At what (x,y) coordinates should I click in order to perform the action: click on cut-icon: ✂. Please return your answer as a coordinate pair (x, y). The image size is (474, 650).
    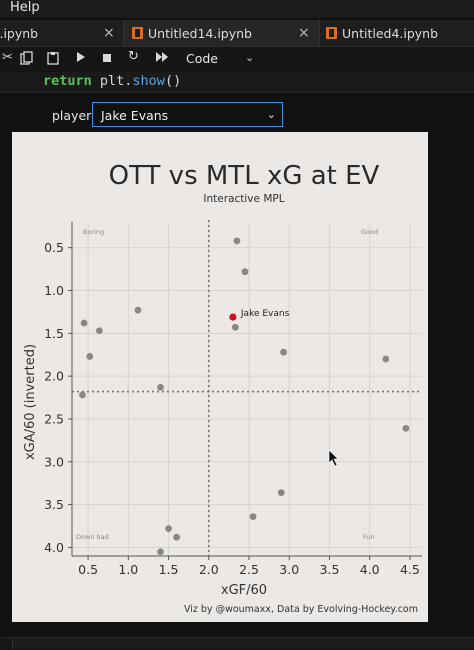
    Looking at the image, I should click on (7, 57).